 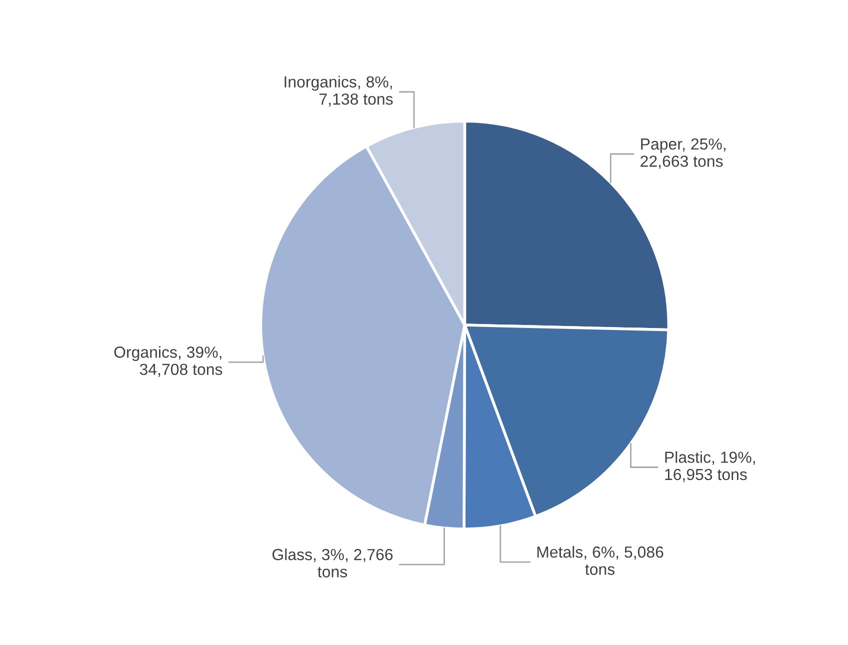 I want to click on slice-label: Metals, 6%, 5,086 tons, so click(x=600, y=560).